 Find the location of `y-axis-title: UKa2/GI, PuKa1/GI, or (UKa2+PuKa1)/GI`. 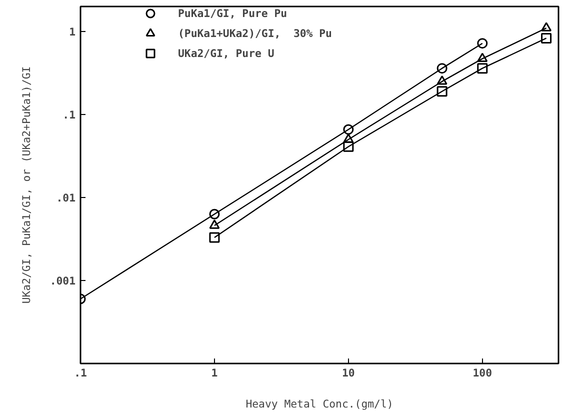

y-axis-title: UKa2/GI, PuKa1/GI, or (UKa2+PuKa1)/GI is located at coordinates (26, 185).